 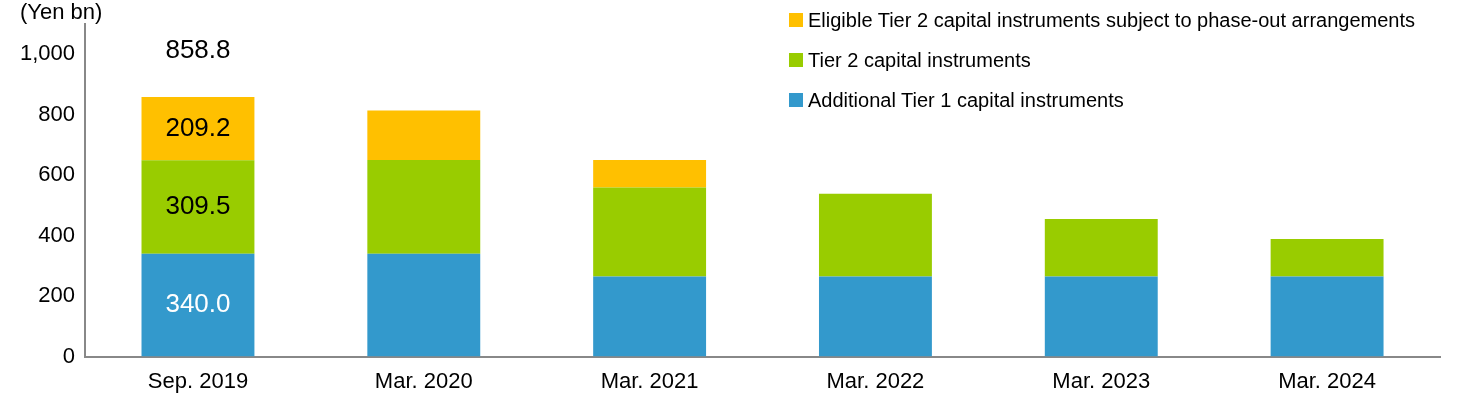 What do you see at coordinates (57, 234) in the screenshot?
I see `y-tick-label: 400` at bounding box center [57, 234].